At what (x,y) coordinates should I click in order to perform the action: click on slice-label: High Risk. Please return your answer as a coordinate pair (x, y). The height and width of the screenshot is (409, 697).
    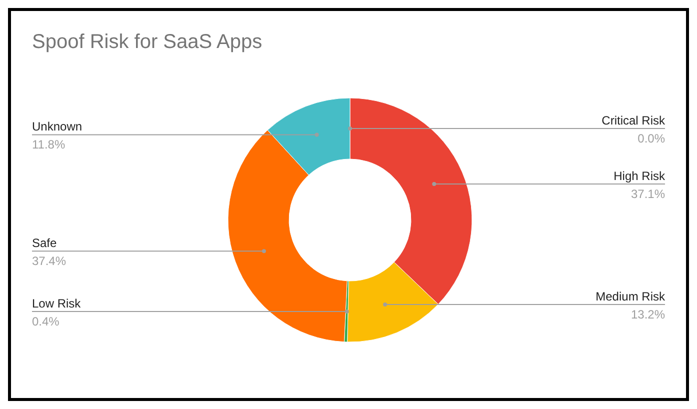
    Looking at the image, I should click on (640, 176).